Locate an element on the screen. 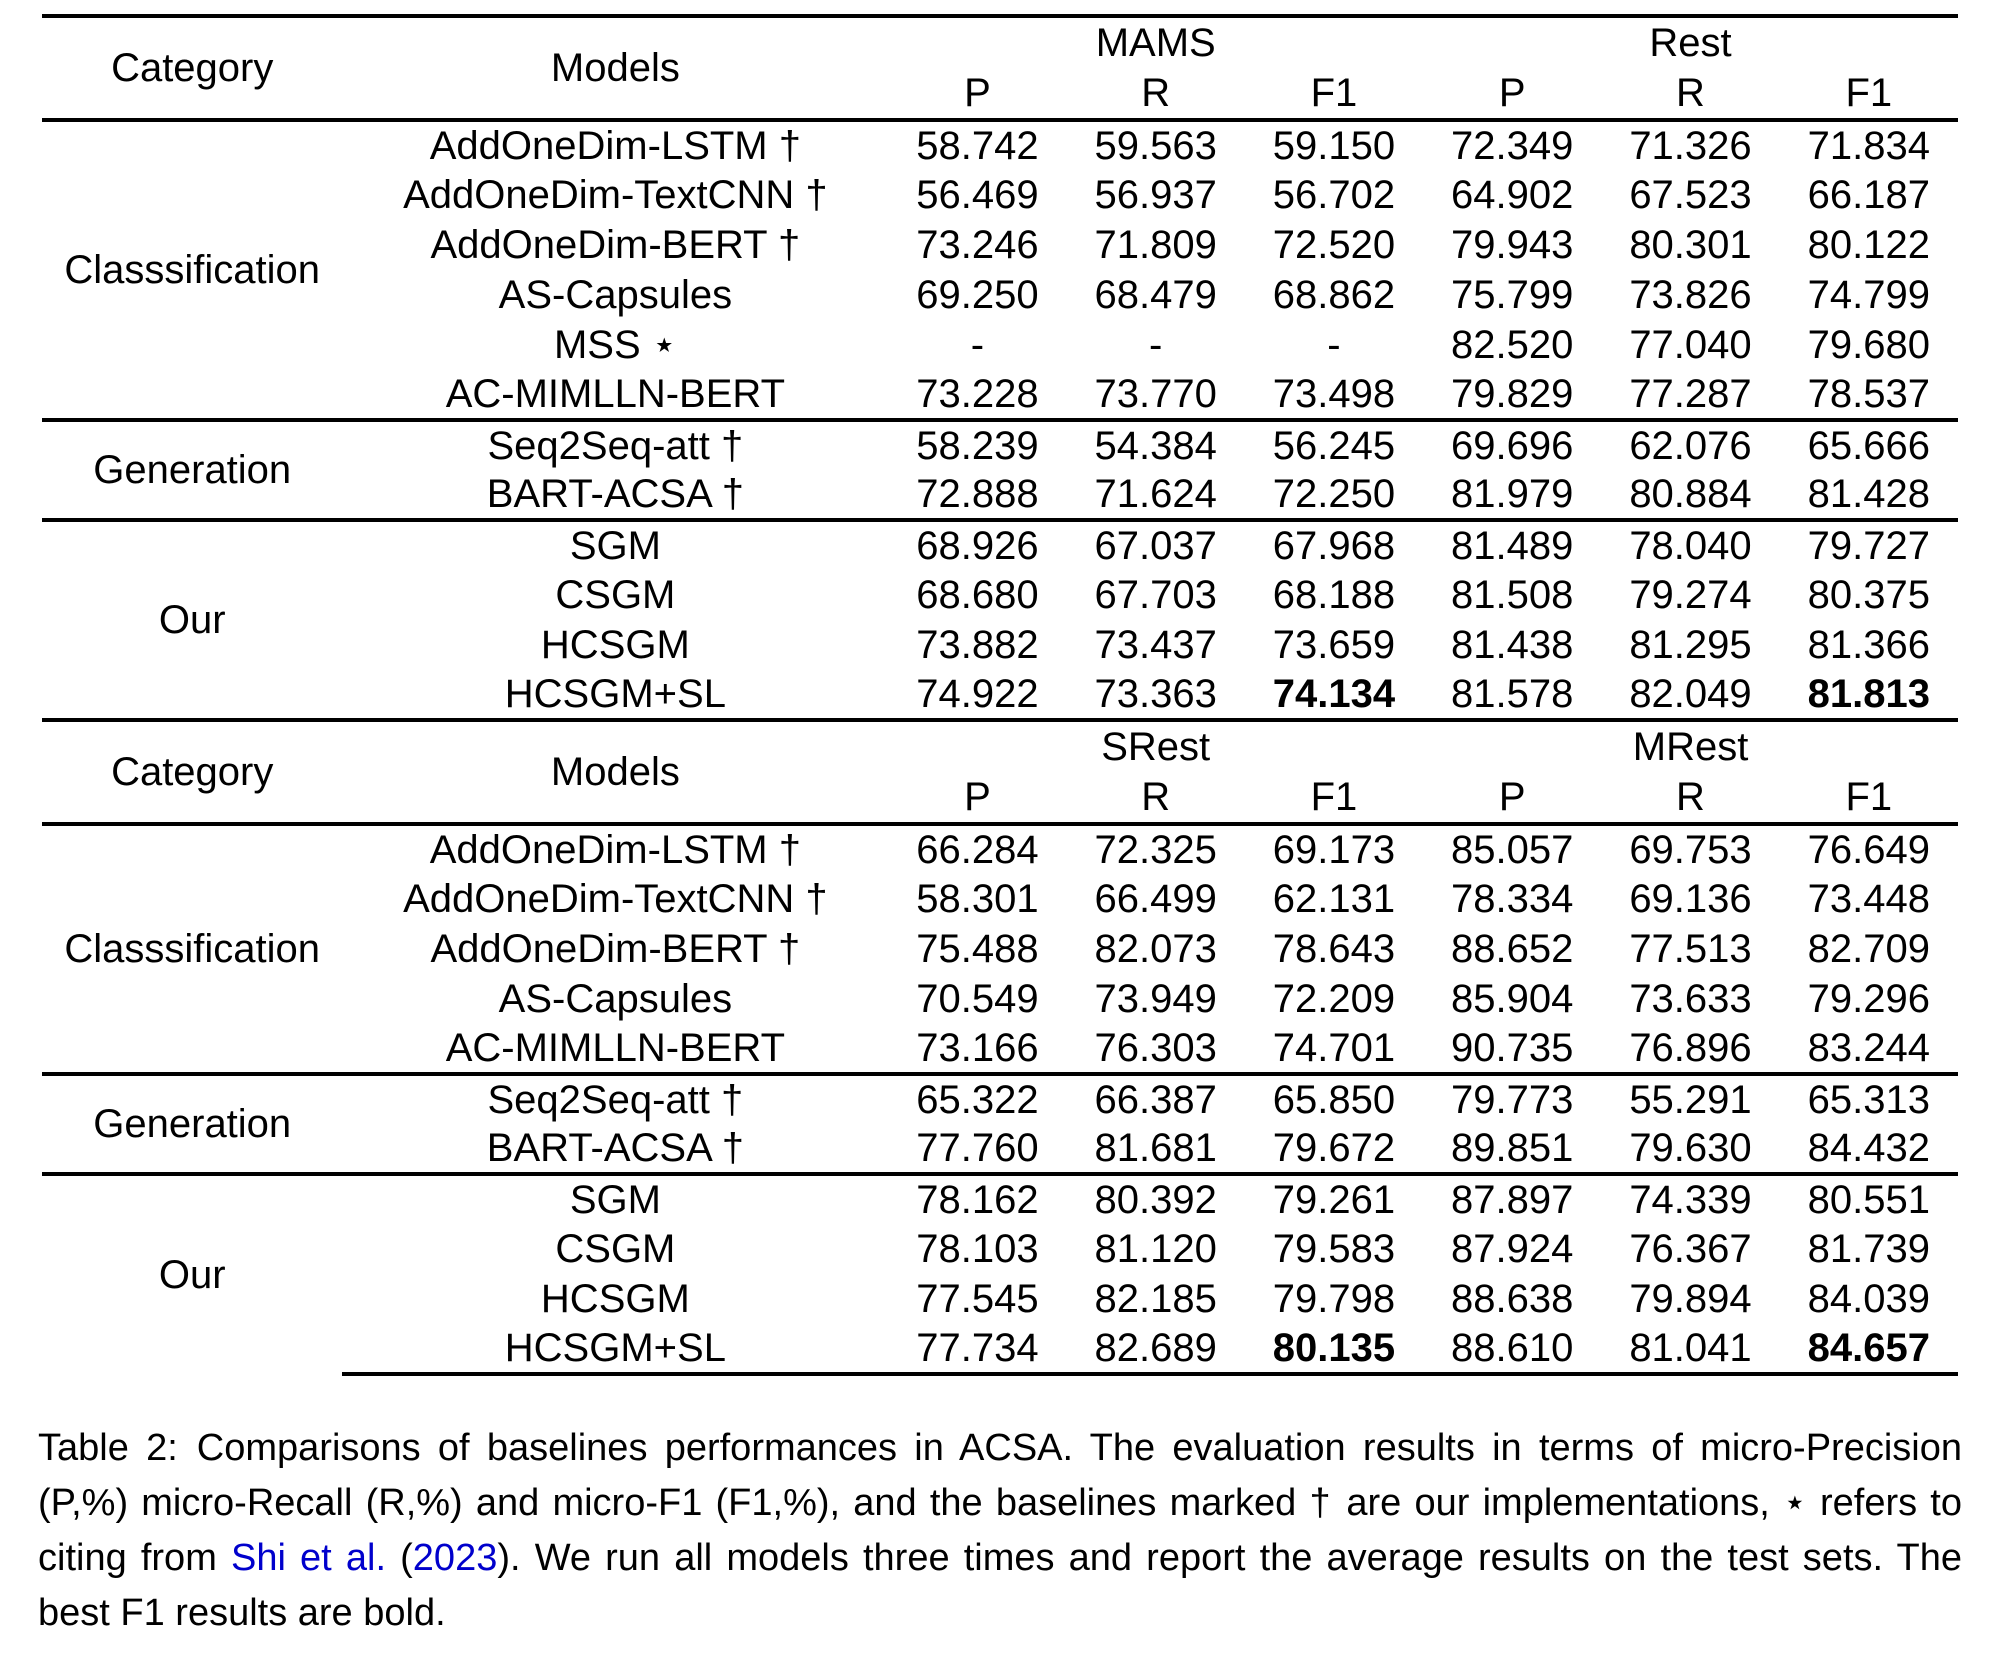  column-header-category: Category is located at coordinates (192, 771).